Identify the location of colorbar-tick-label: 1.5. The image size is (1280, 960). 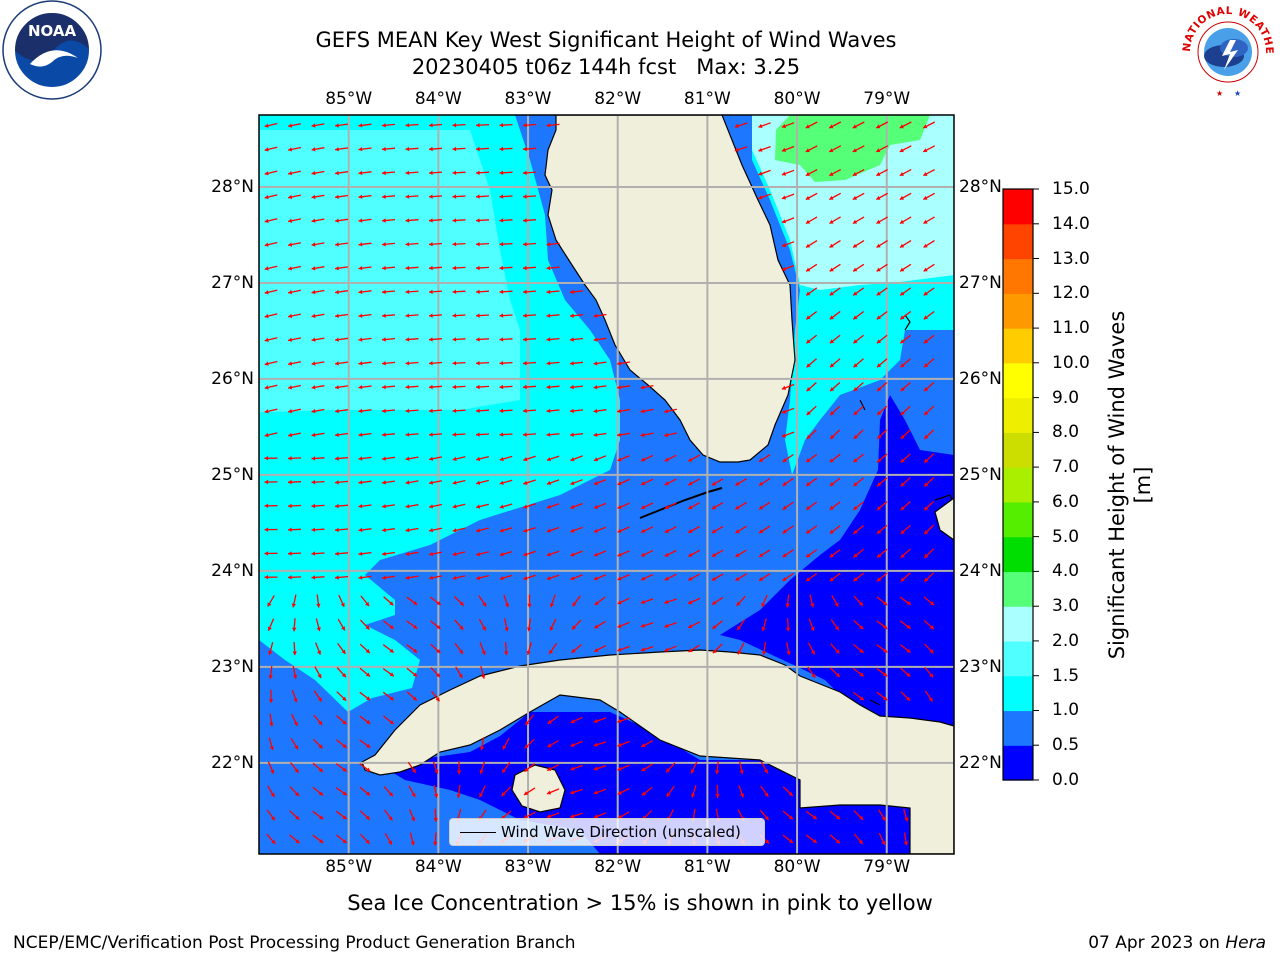
(1066, 675).